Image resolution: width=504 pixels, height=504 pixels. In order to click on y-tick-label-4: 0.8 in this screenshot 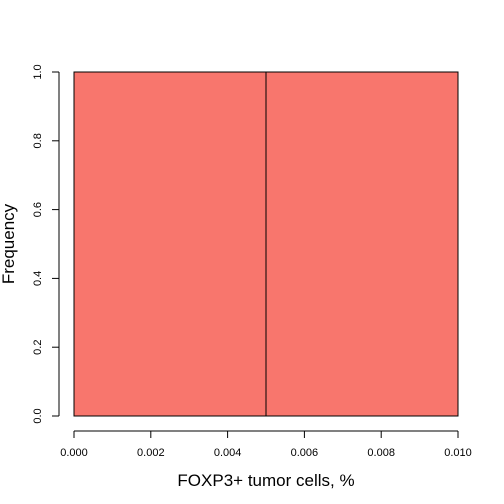, I will do `click(38, 140)`.